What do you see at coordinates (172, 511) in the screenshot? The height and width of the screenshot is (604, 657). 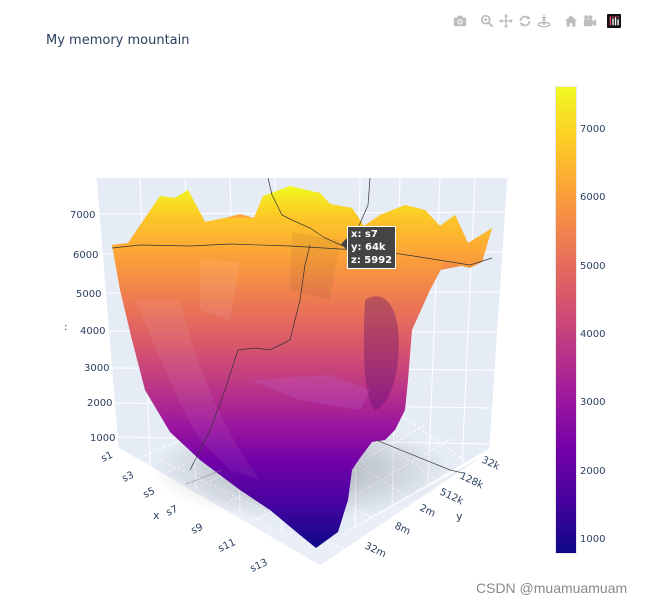 I see `x-tick: s7` at bounding box center [172, 511].